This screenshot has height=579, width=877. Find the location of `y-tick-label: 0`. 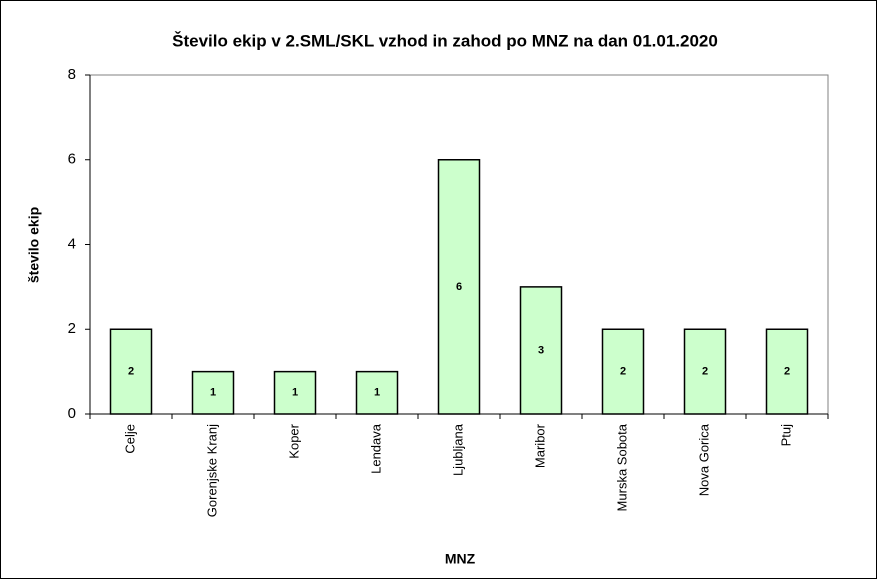

y-tick-label: 0 is located at coordinates (72, 413).